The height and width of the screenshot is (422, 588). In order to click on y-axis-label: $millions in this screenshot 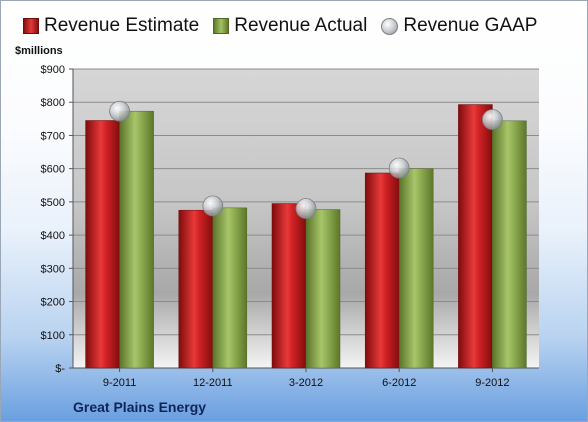, I will do `click(39, 51)`.